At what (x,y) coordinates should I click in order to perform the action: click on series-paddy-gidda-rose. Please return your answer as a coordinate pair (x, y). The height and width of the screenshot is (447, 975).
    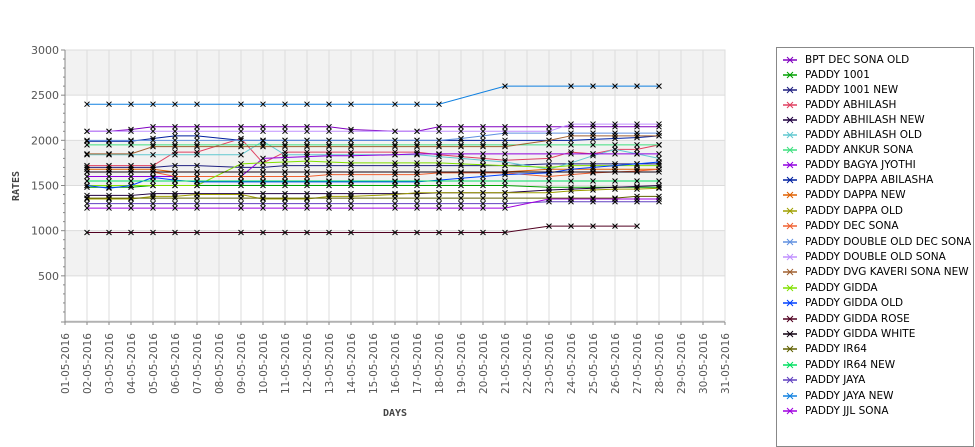
    Looking at the image, I should click on (362, 229).